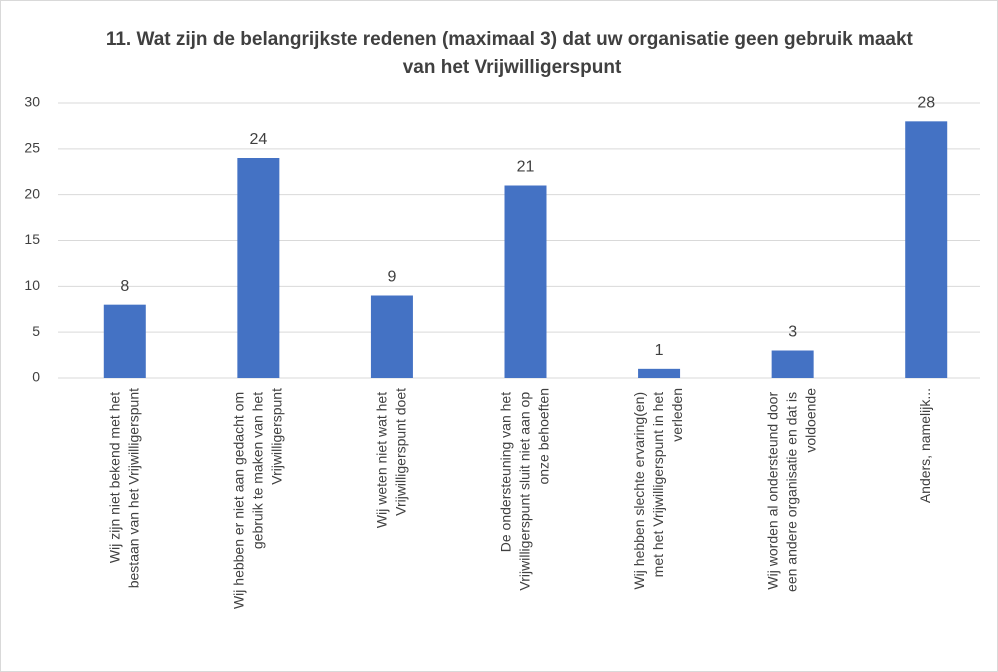  What do you see at coordinates (926, 103) in the screenshot?
I see `data-label: 28` at bounding box center [926, 103].